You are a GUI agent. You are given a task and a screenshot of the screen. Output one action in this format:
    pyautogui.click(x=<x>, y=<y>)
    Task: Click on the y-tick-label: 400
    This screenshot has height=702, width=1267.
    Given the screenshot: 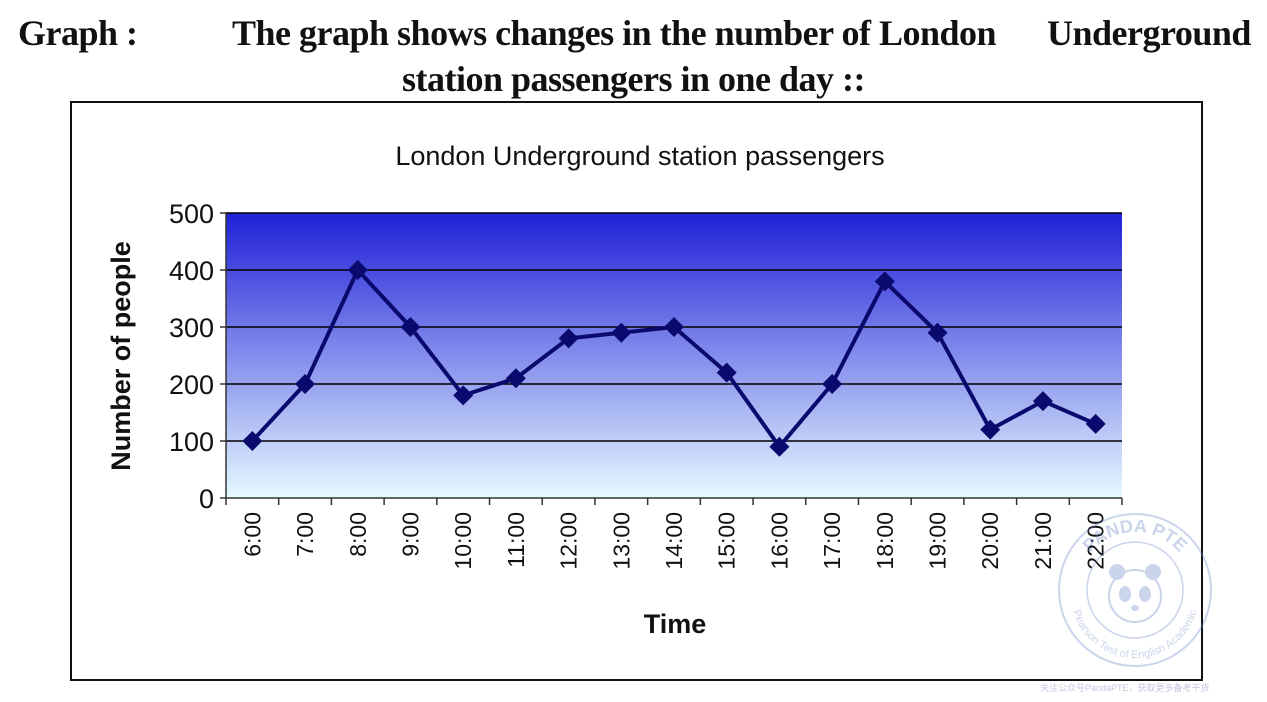 What is the action you would take?
    pyautogui.click(x=191, y=271)
    